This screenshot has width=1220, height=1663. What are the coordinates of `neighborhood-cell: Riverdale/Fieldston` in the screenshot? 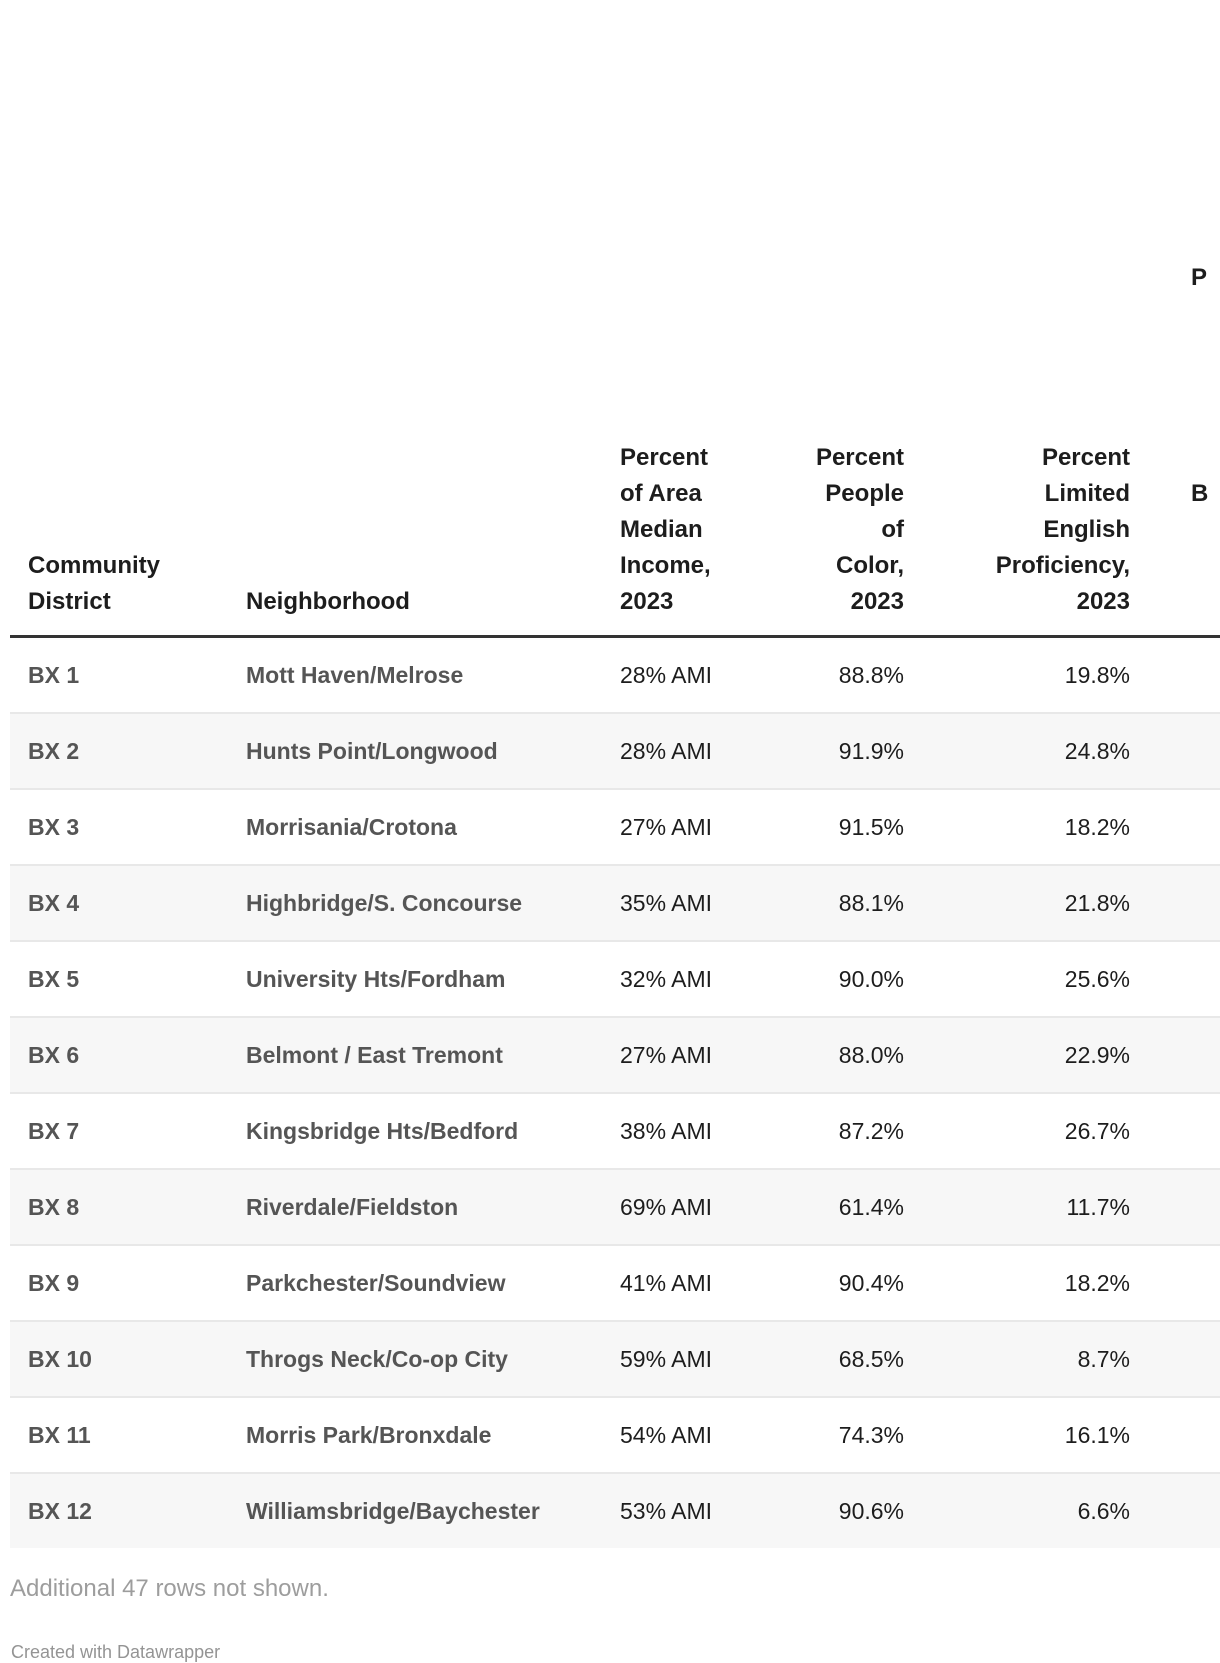 It's located at (352, 1206).